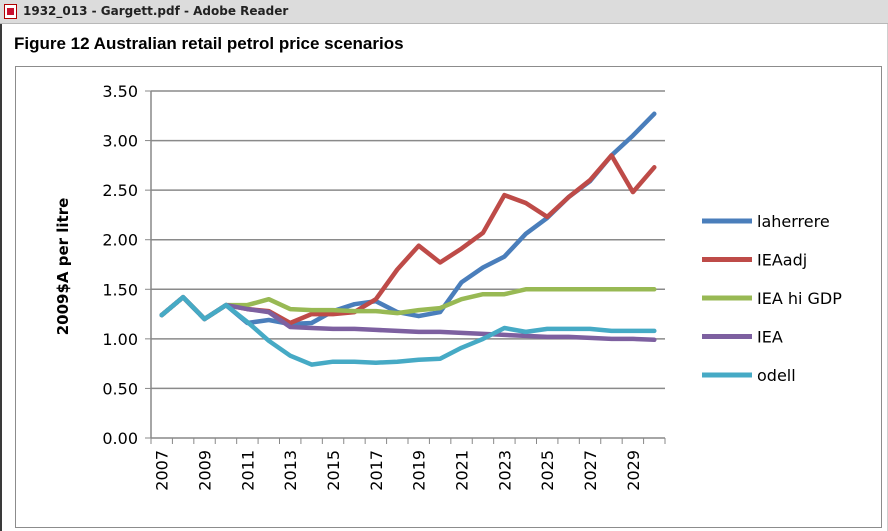  I want to click on y-tick-label: 0.00, so click(120, 438).